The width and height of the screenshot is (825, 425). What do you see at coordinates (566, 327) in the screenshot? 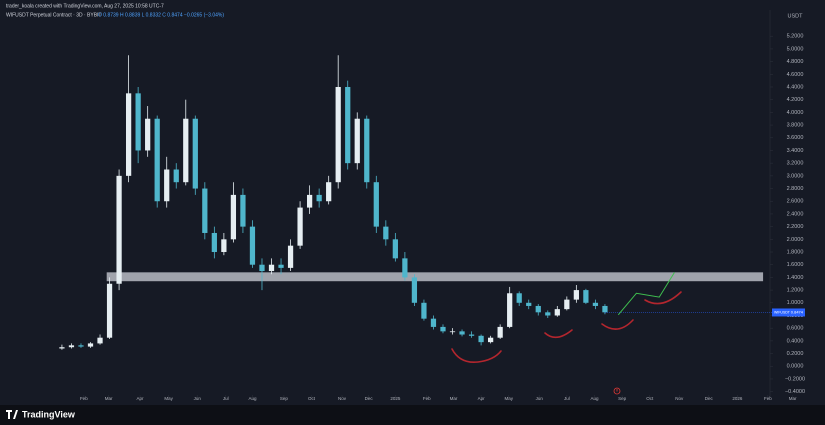
I see `hand-drawn-arcs` at bounding box center [566, 327].